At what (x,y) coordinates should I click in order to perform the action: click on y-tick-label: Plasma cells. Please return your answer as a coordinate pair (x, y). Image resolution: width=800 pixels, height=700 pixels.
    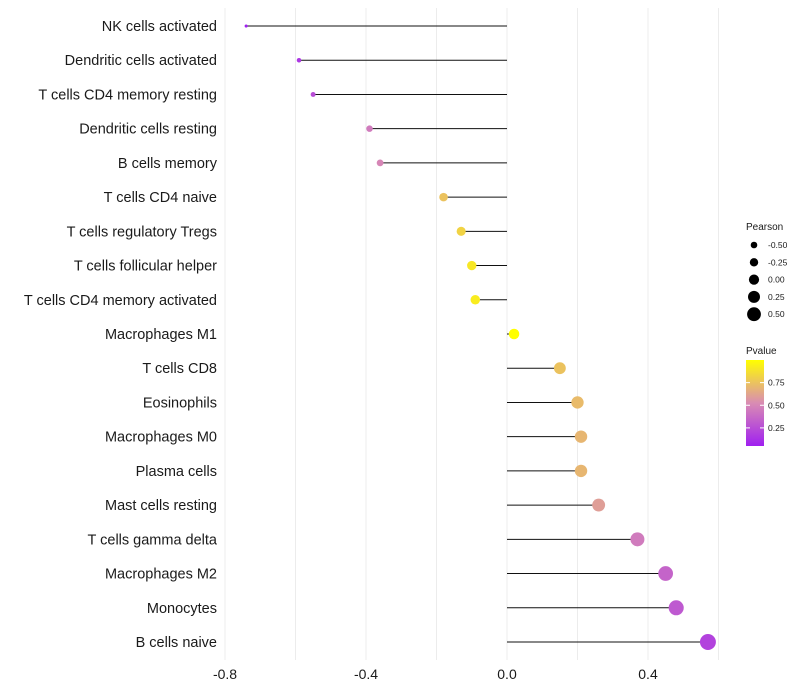
    Looking at the image, I should click on (176, 472).